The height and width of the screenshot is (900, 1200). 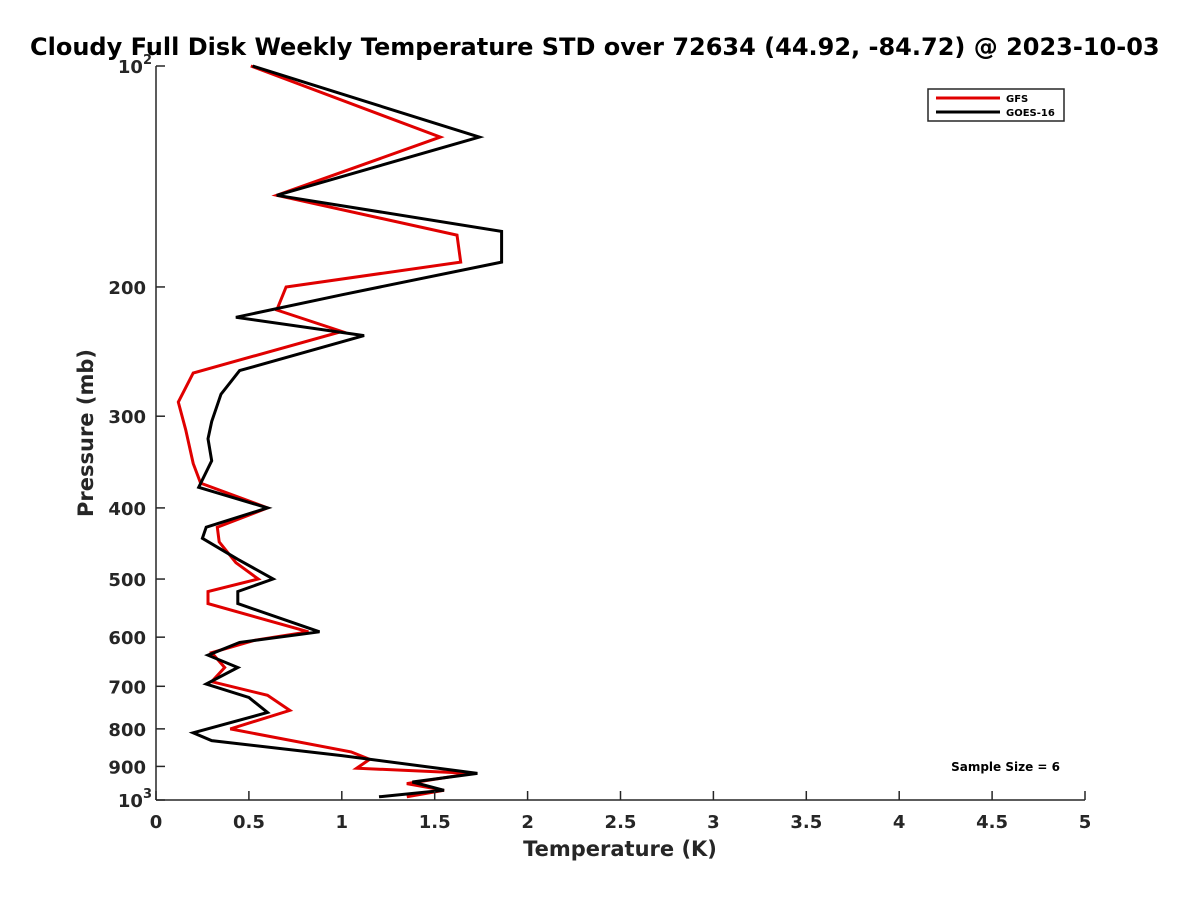 What do you see at coordinates (249, 822) in the screenshot?
I see `x-tick-label: 0.5` at bounding box center [249, 822].